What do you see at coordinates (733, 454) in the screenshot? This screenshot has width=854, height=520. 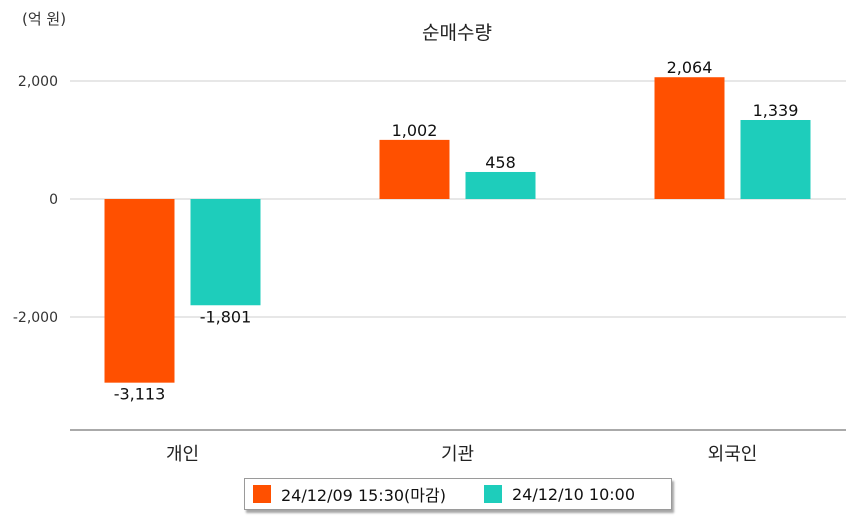 I see `x-category-label: 외국인` at bounding box center [733, 454].